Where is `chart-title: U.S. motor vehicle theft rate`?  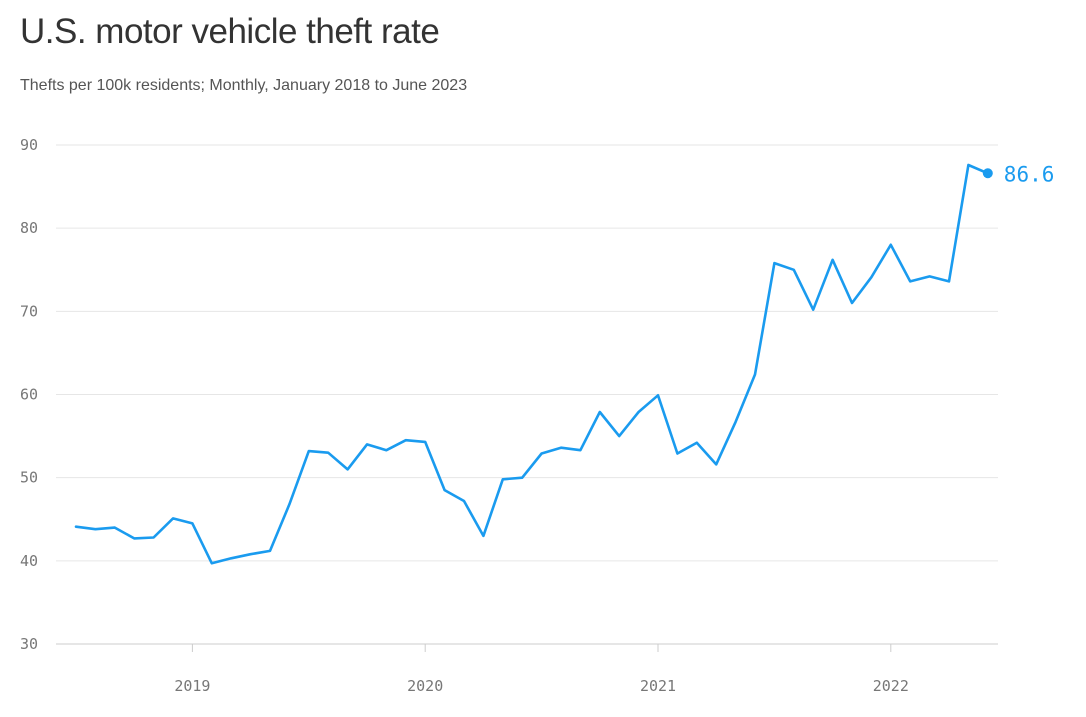
chart-title: U.S. motor vehicle theft rate is located at coordinates (230, 31).